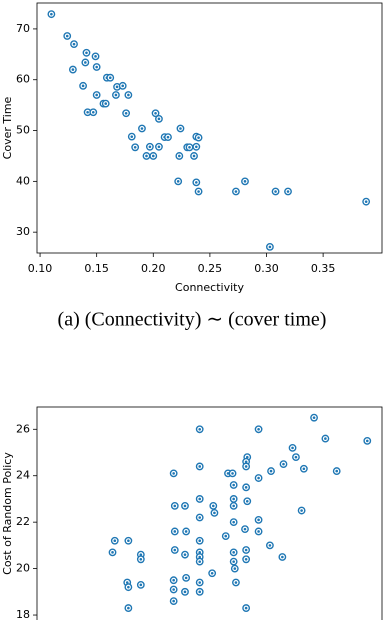 This screenshot has height=620, width=384. What do you see at coordinates (209, 287) in the screenshot?
I see `x-axis-label: Connectivity` at bounding box center [209, 287].